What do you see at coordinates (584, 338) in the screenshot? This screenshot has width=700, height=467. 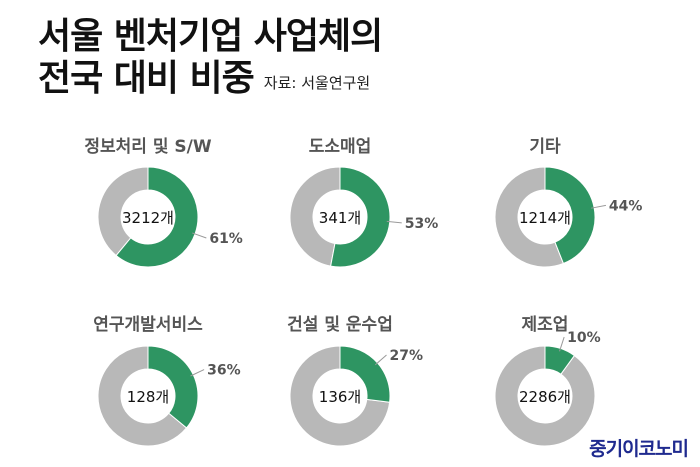 I see `percent-label: 10%` at bounding box center [584, 338].